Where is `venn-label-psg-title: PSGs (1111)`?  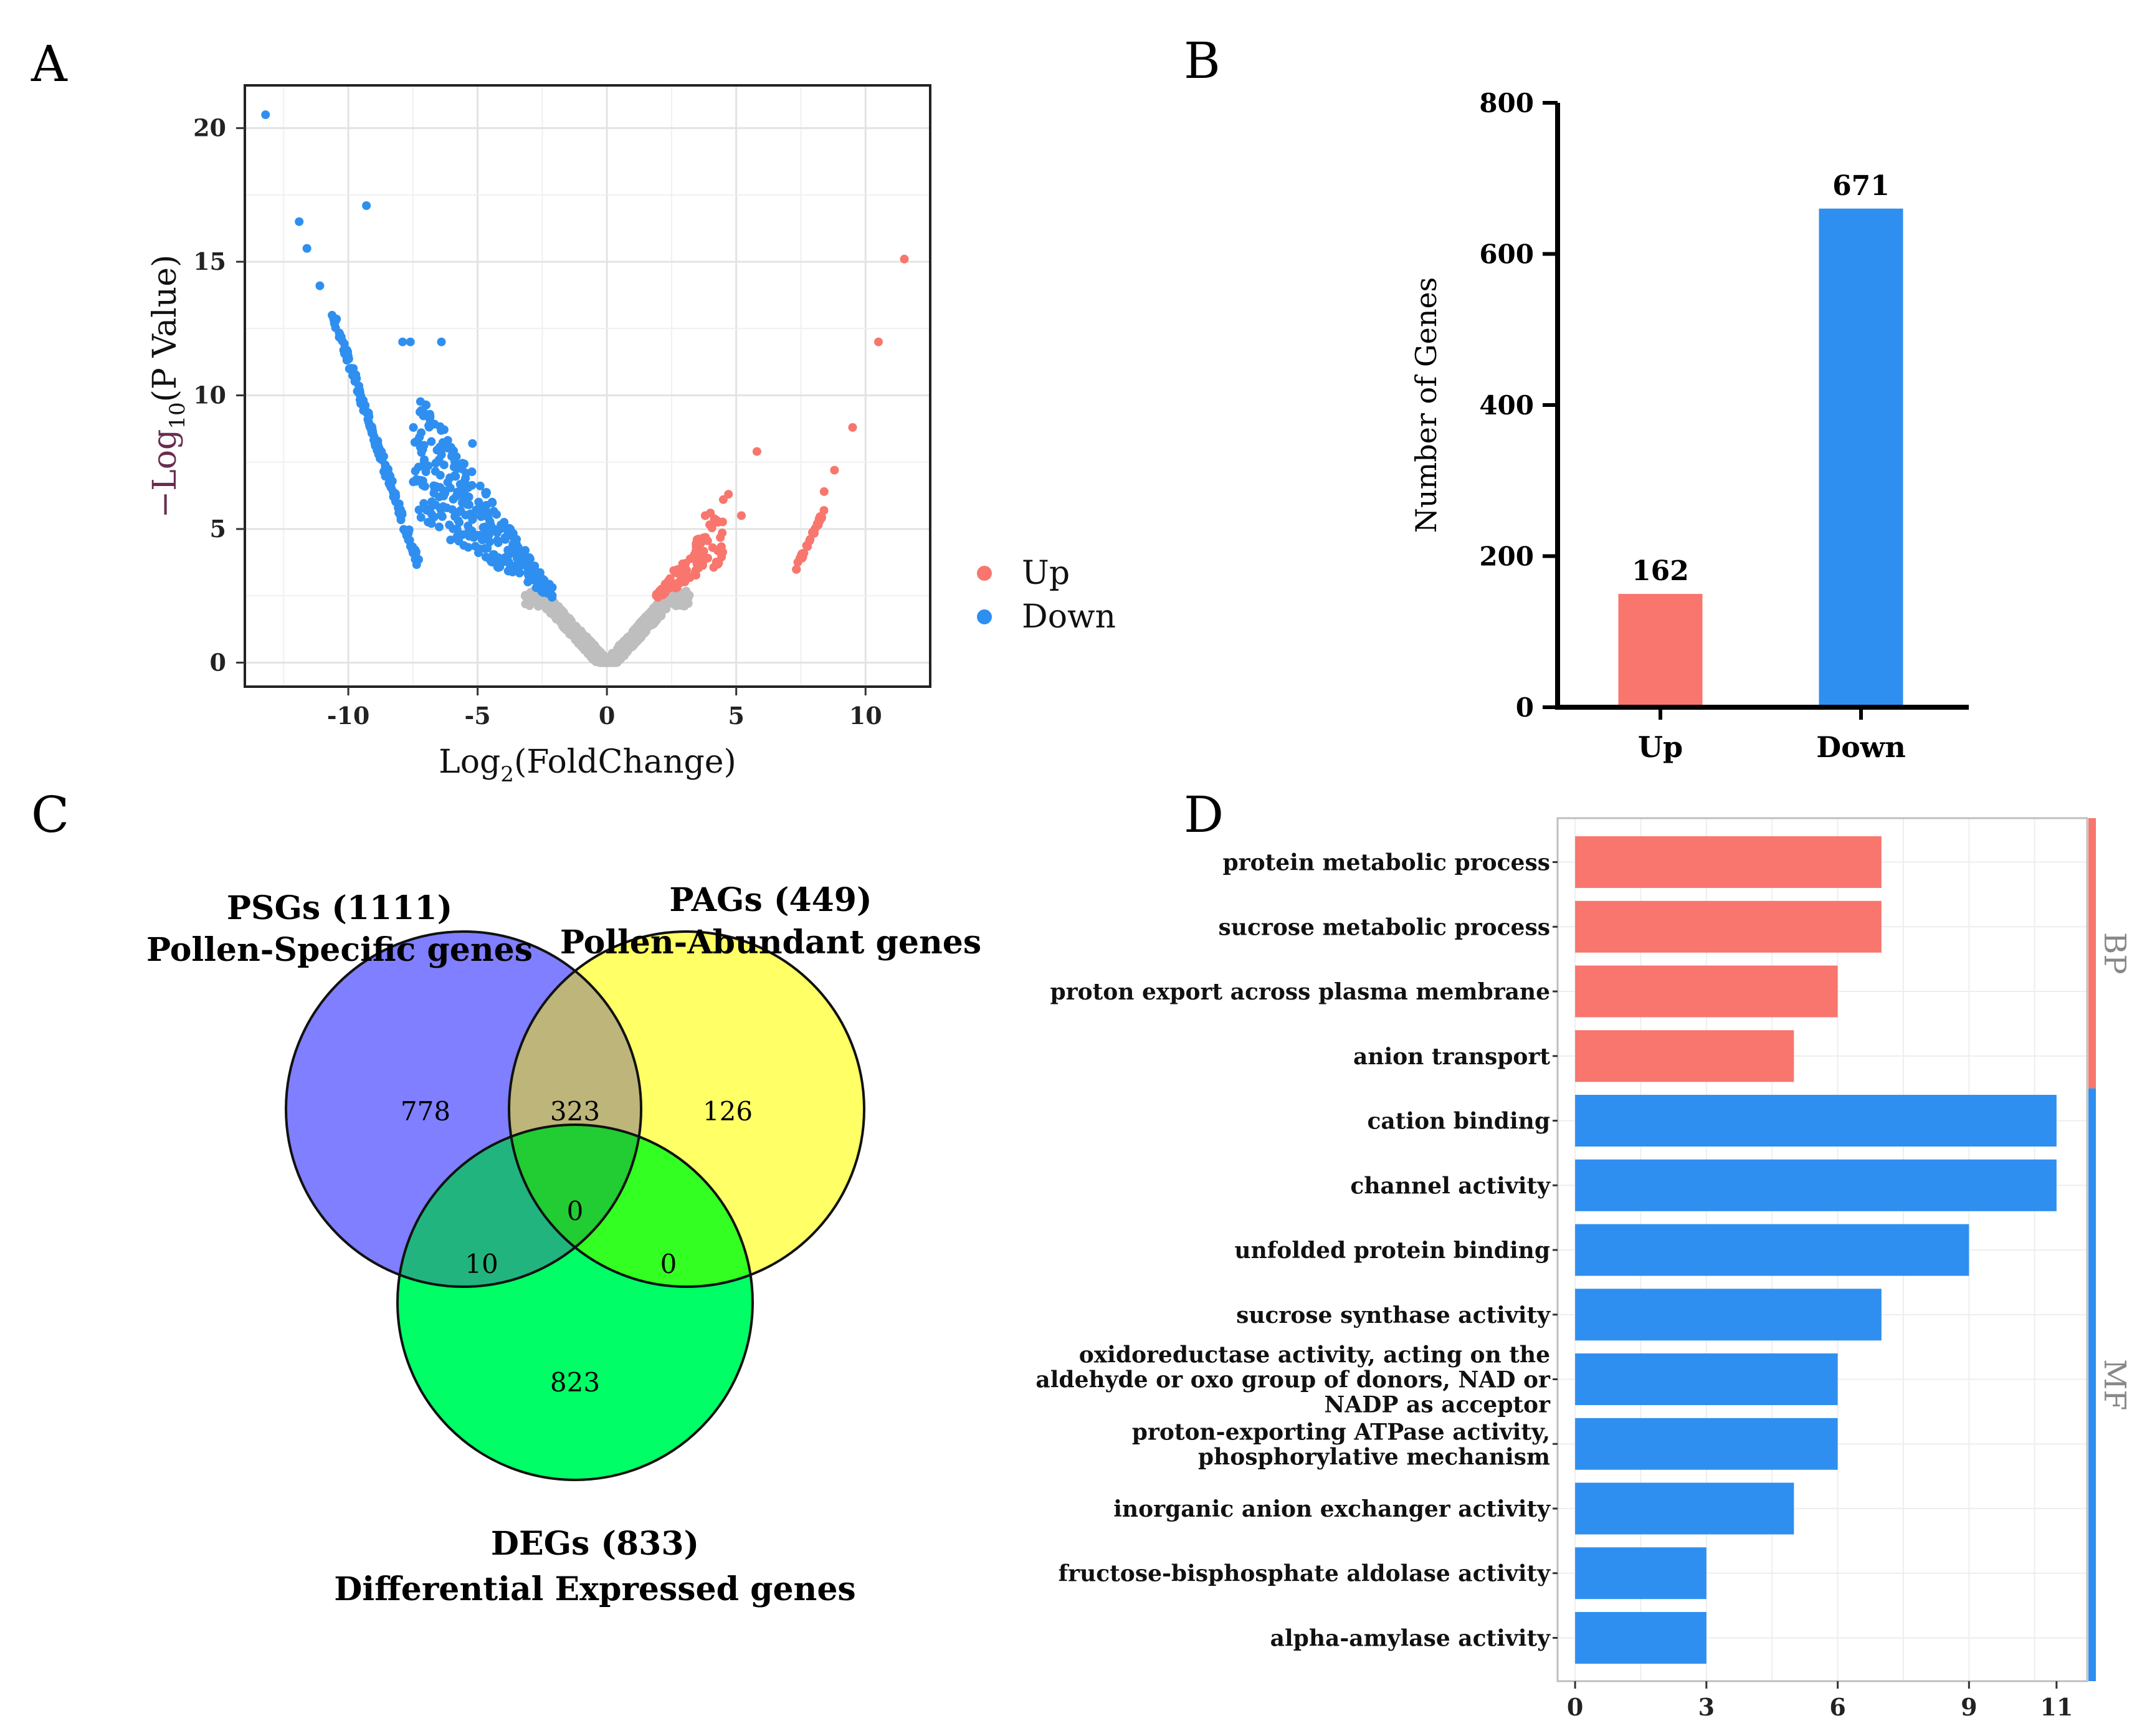
venn-label-psg-title: PSGs (1111) is located at coordinates (340, 908).